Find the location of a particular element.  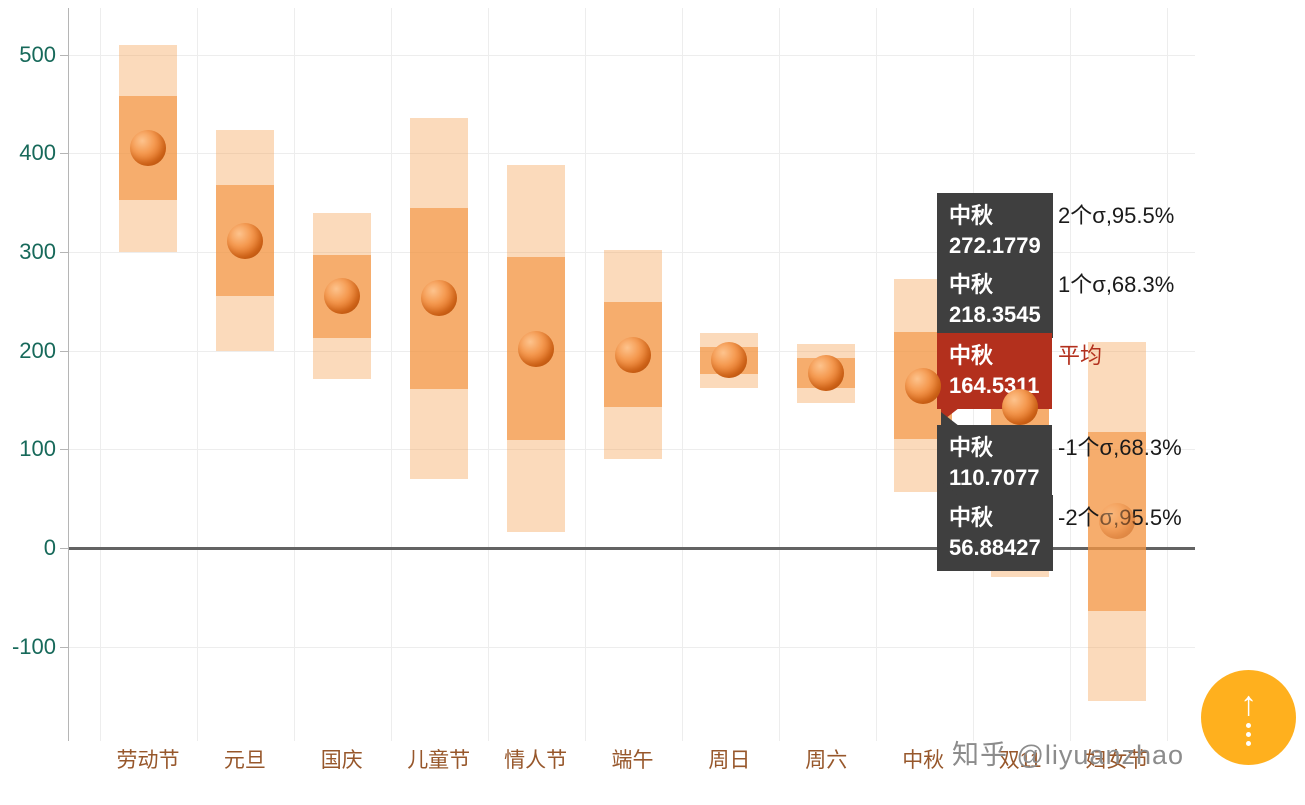

tooltip-value: 218.3545 is located at coordinates (995, 314).